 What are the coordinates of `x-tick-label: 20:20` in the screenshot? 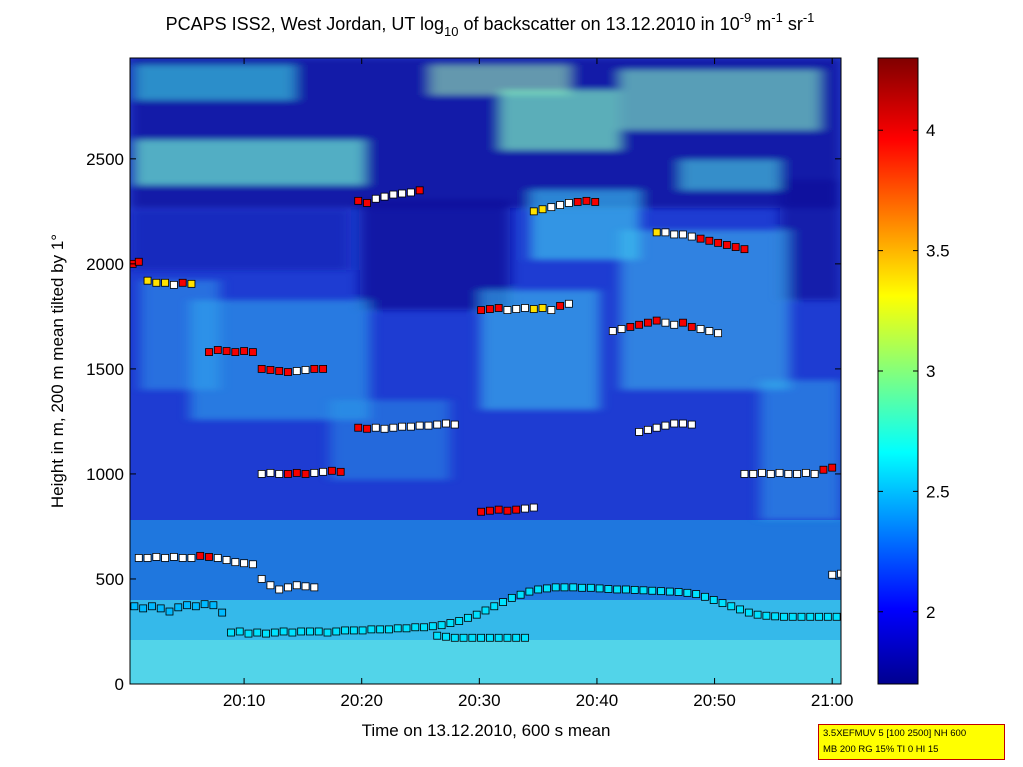 It's located at (361, 700).